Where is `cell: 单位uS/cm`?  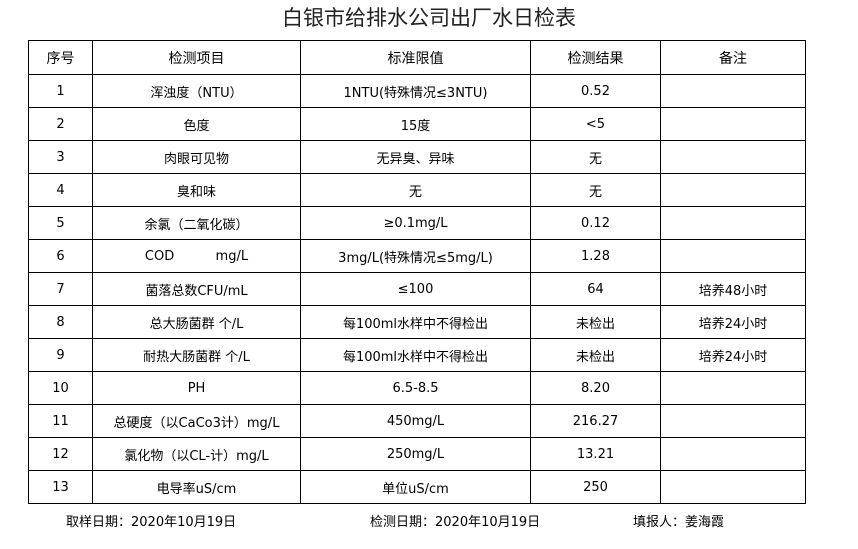
cell: 单位uS/cm is located at coordinates (415, 487).